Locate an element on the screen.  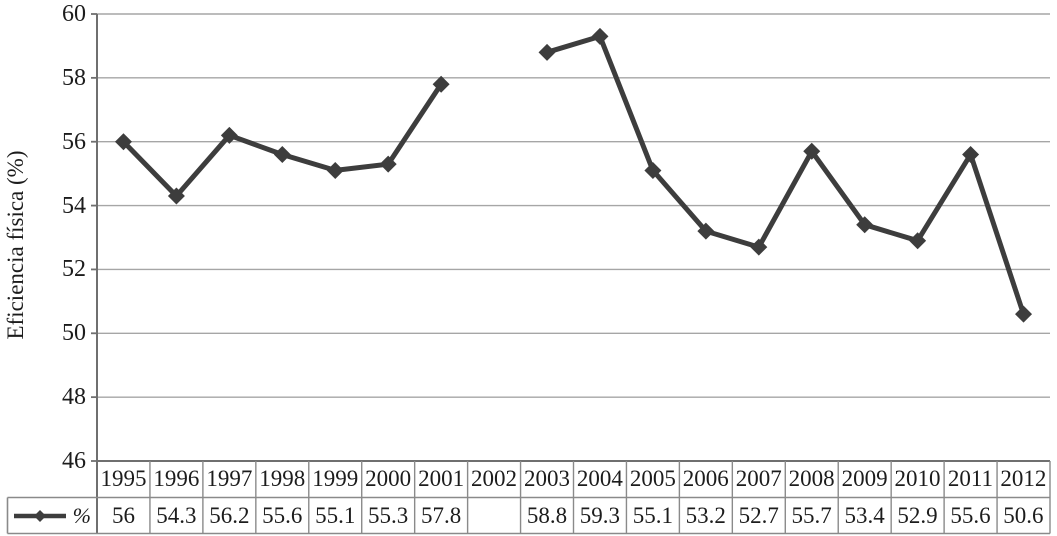
value-cell: 52.9 is located at coordinates (917, 515).